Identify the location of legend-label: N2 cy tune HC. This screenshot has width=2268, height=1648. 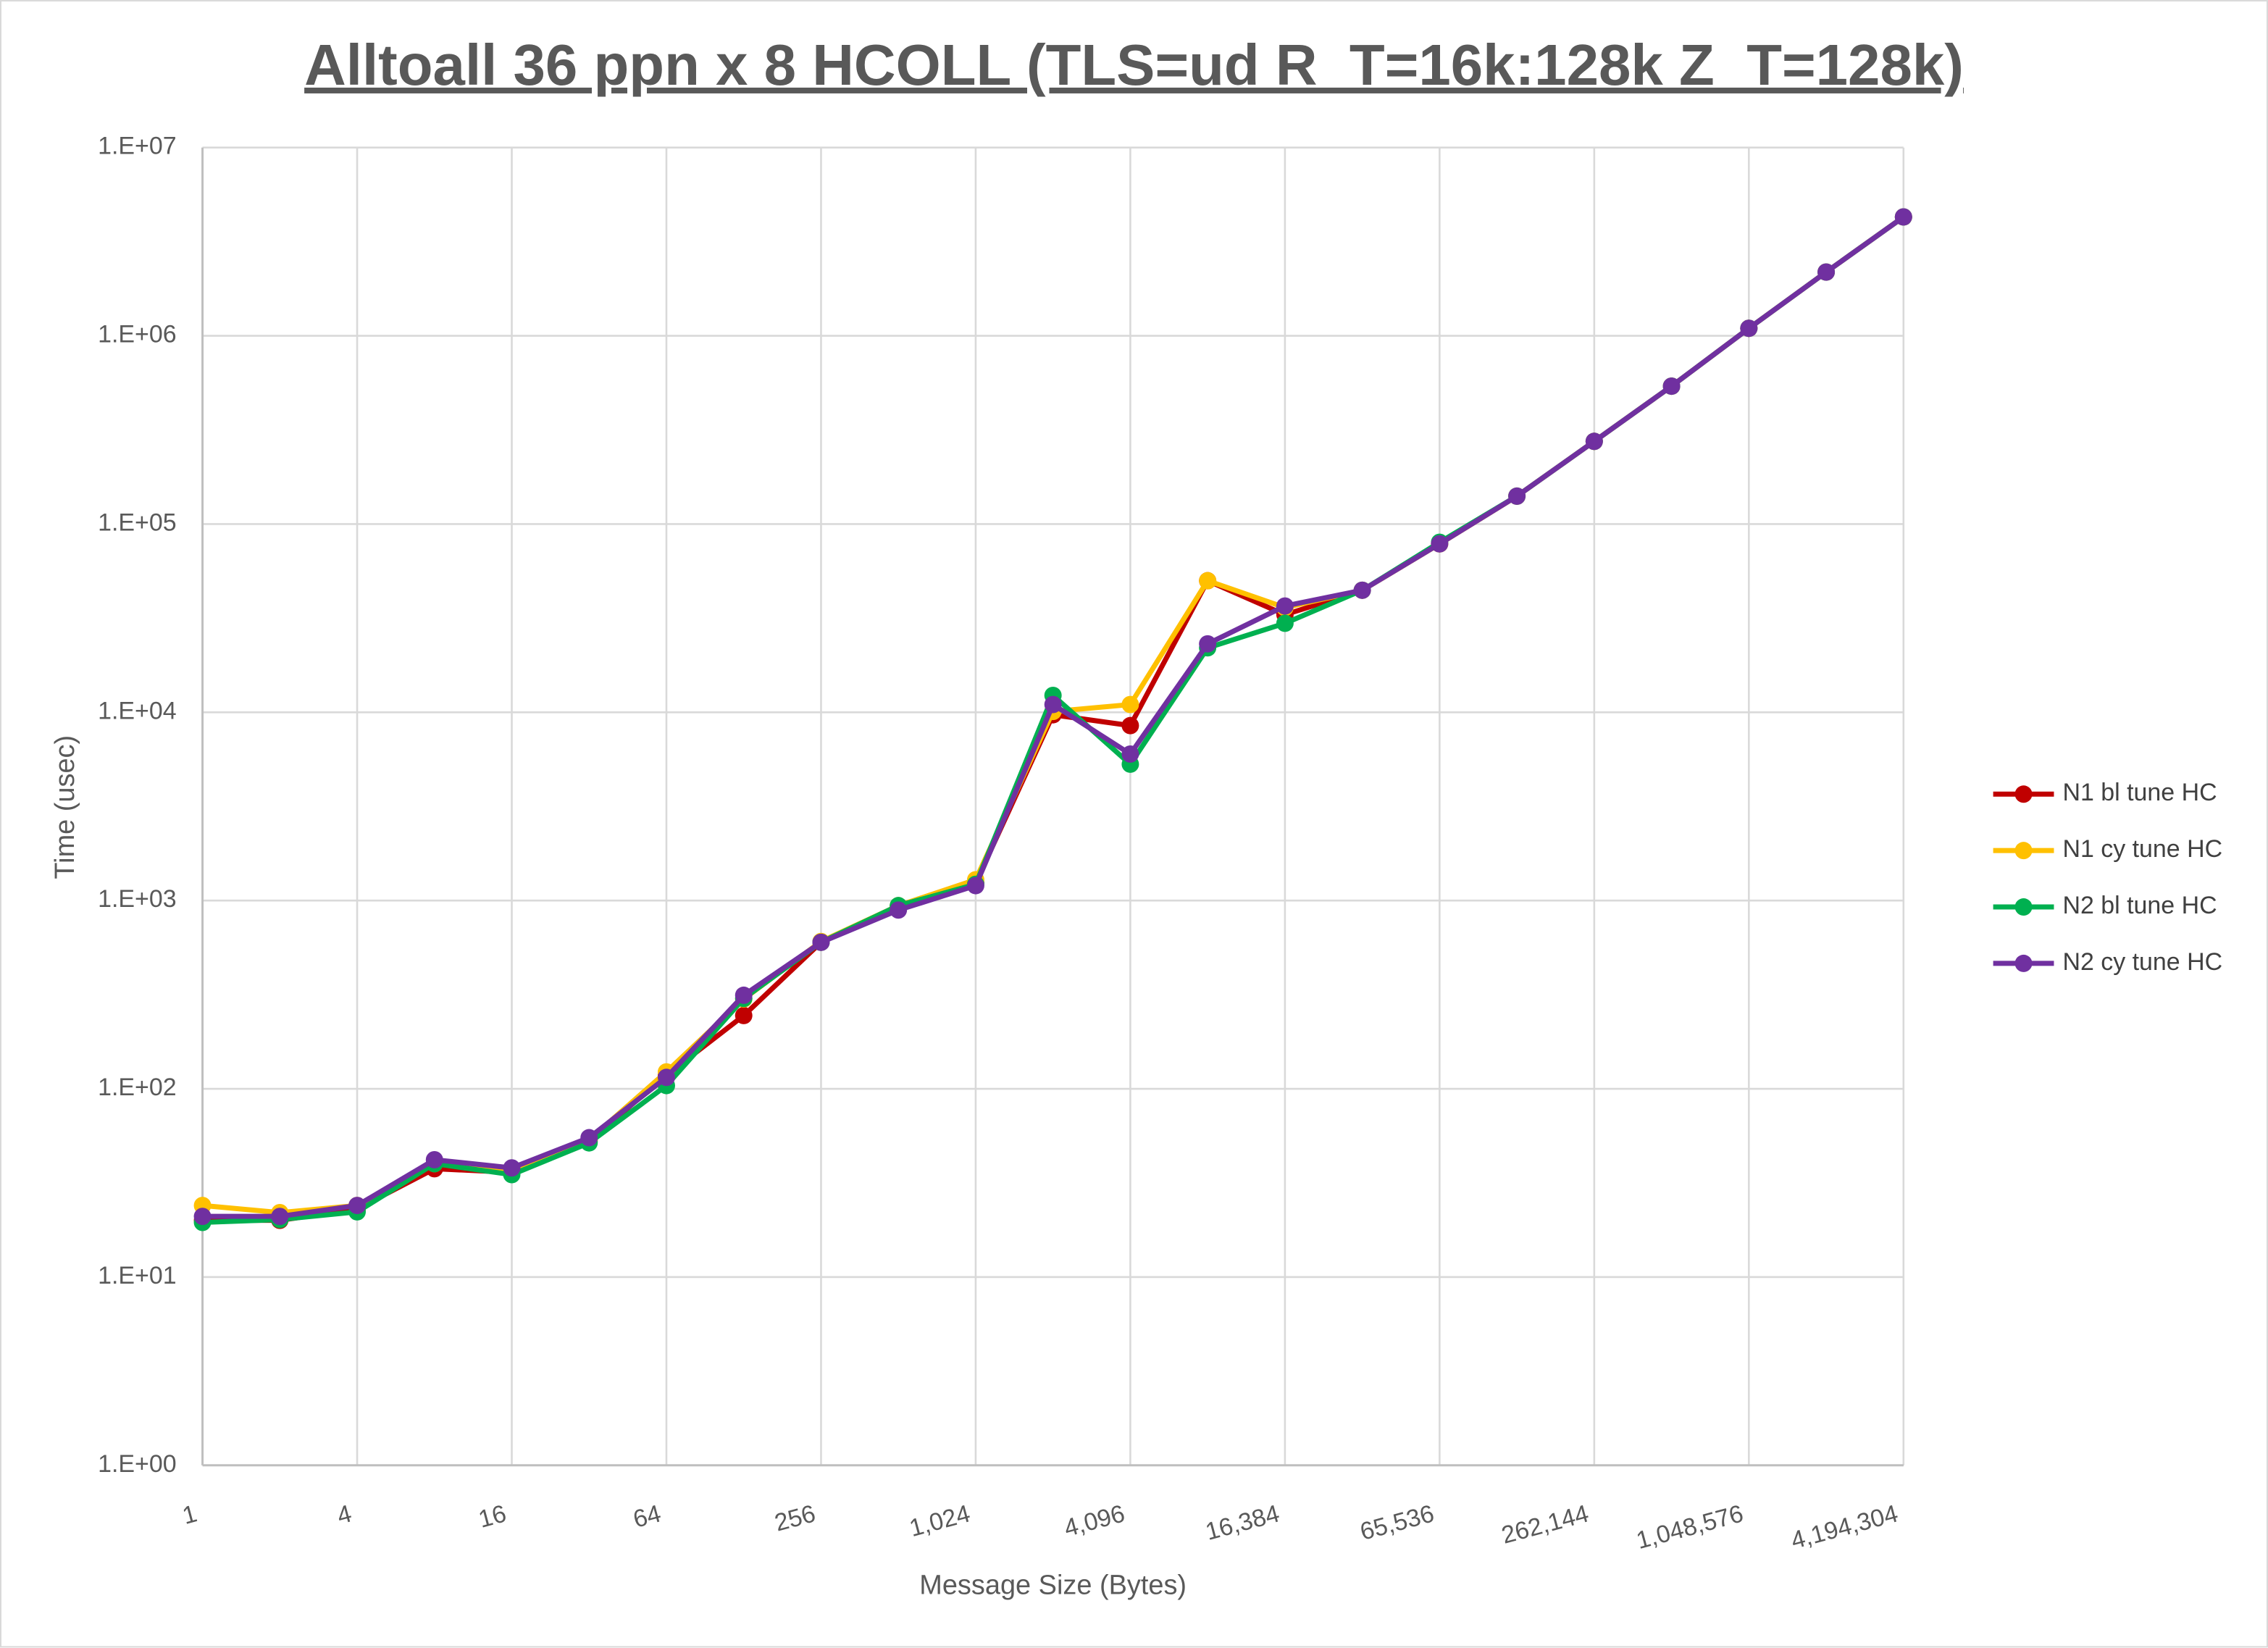
(2142, 962).